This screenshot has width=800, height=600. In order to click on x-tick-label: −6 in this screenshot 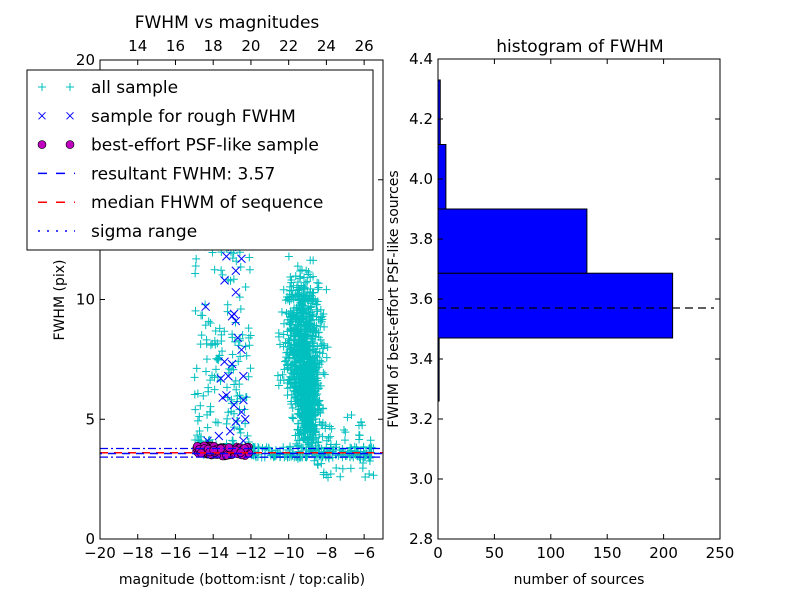, I will do `click(364, 553)`.